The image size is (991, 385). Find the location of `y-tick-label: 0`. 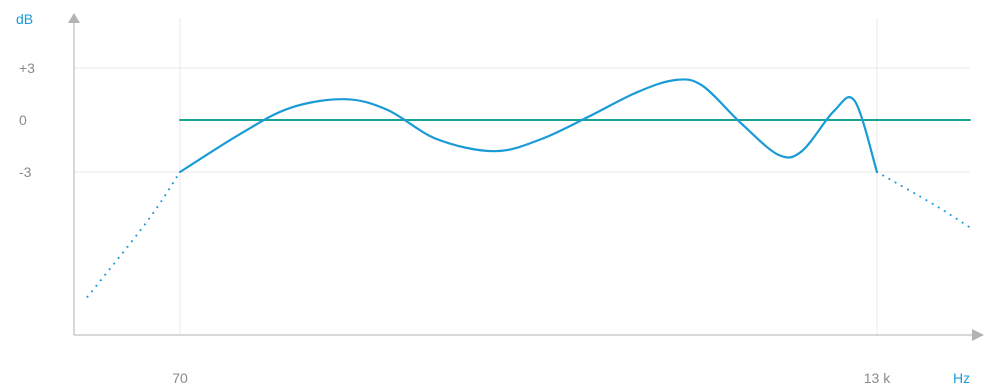

y-tick-label: 0 is located at coordinates (23, 120).